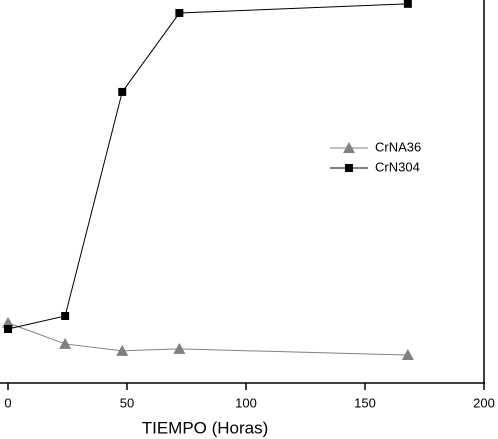 This screenshot has height=439, width=498. What do you see at coordinates (484, 402) in the screenshot?
I see `x-tick-label: 200` at bounding box center [484, 402].